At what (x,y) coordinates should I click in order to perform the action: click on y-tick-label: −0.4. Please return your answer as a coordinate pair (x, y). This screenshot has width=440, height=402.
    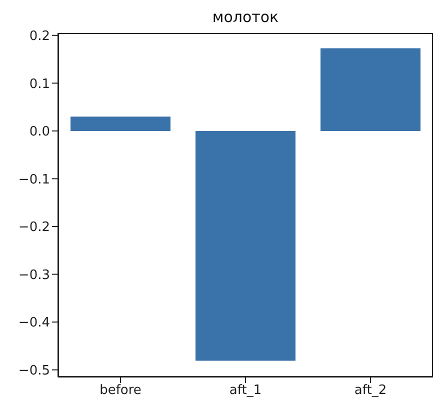
    Looking at the image, I should click on (34, 323).